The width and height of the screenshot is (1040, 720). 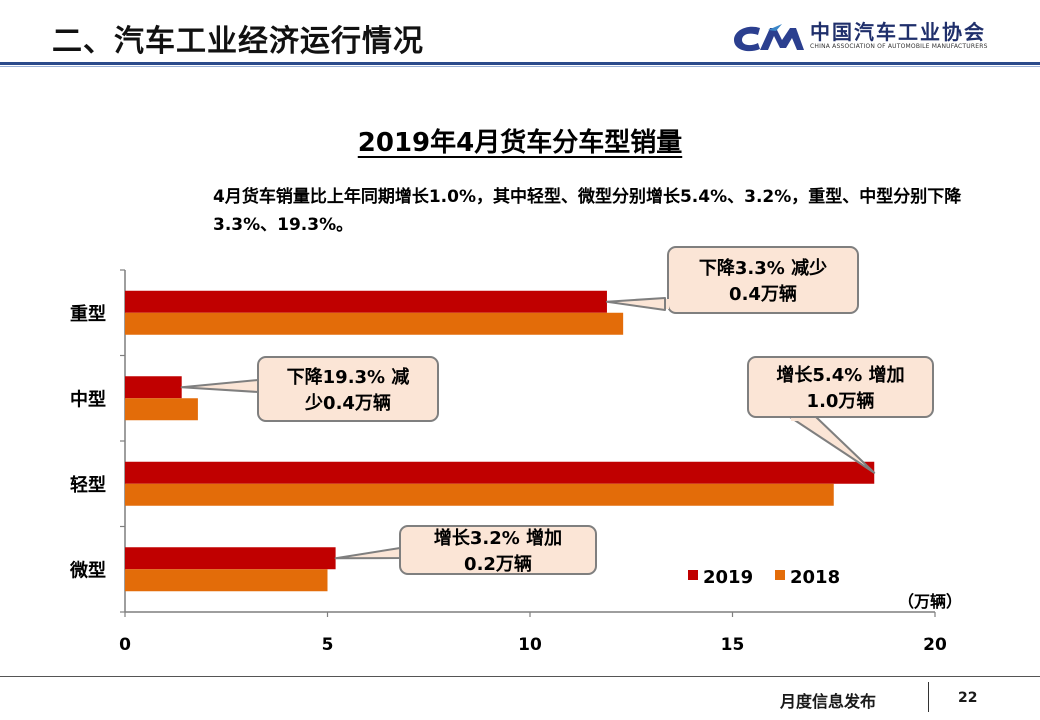 What do you see at coordinates (498, 538) in the screenshot?
I see `annotation-text: 增长3.2% 增加` at bounding box center [498, 538].